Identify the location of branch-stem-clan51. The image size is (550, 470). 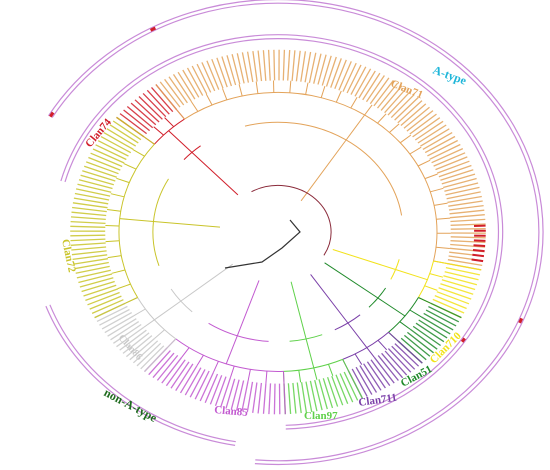
(424, 300).